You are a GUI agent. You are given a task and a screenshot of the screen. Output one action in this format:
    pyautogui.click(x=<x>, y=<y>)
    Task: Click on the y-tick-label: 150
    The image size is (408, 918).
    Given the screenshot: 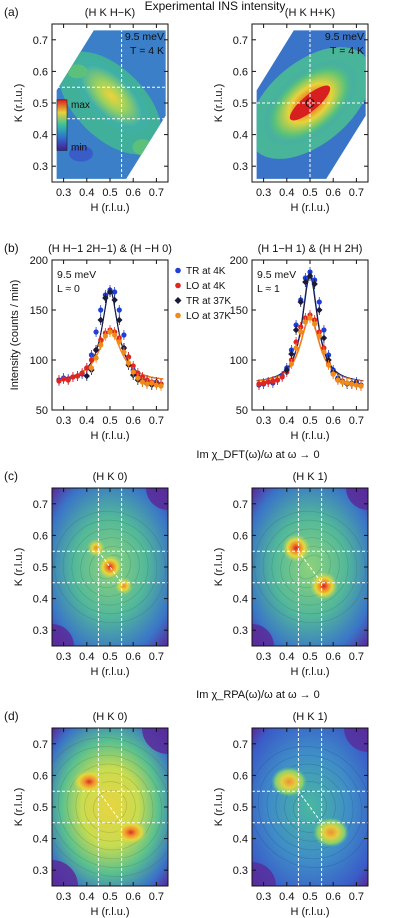 What is the action you would take?
    pyautogui.click(x=39, y=311)
    